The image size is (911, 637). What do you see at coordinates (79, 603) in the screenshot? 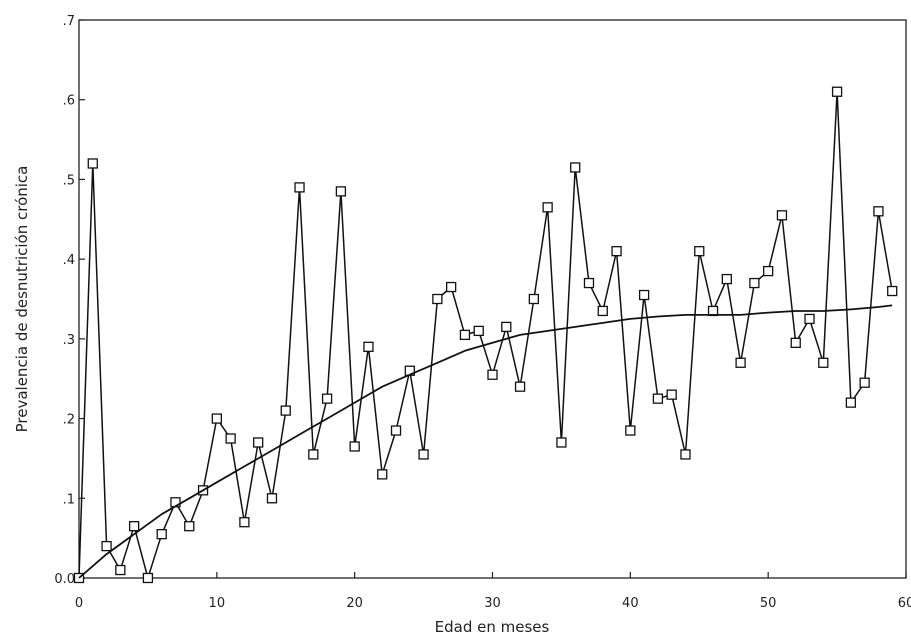
I see `x-tick-label: 0` at bounding box center [79, 603].